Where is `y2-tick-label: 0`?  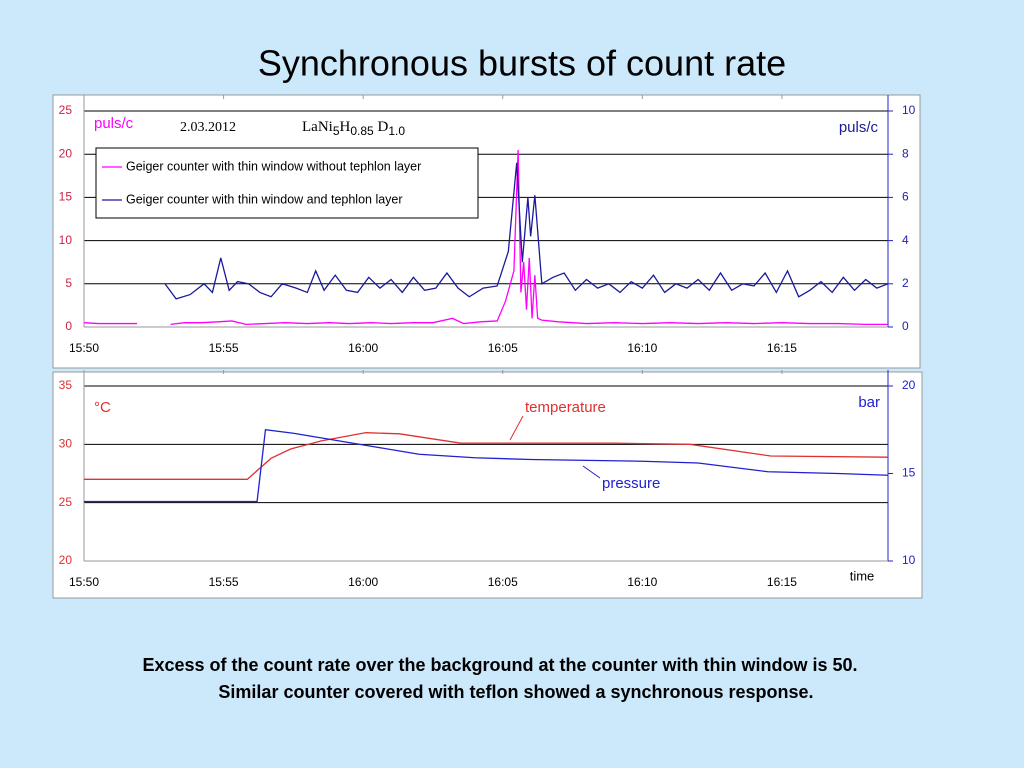 y2-tick-label: 0 is located at coordinates (905, 326).